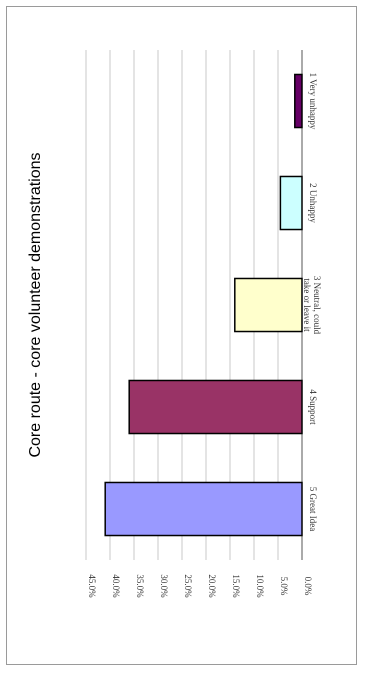 The height and width of the screenshot is (675, 366). What do you see at coordinates (313, 407) in the screenshot?
I see `category-label: 4 Support` at bounding box center [313, 407].